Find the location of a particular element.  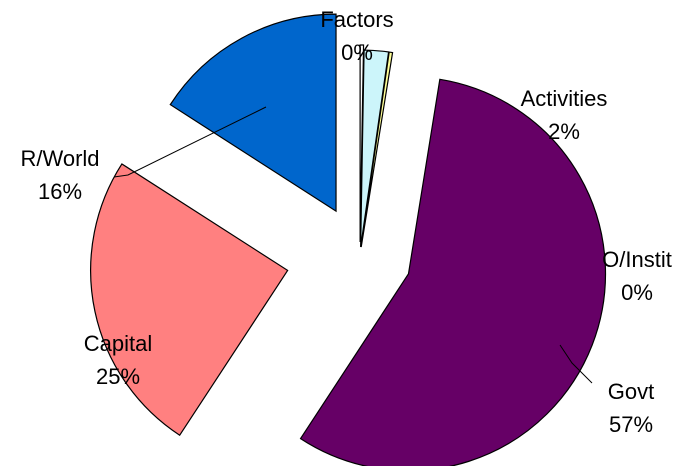

pie-slice-factors is located at coordinates (362, 143).